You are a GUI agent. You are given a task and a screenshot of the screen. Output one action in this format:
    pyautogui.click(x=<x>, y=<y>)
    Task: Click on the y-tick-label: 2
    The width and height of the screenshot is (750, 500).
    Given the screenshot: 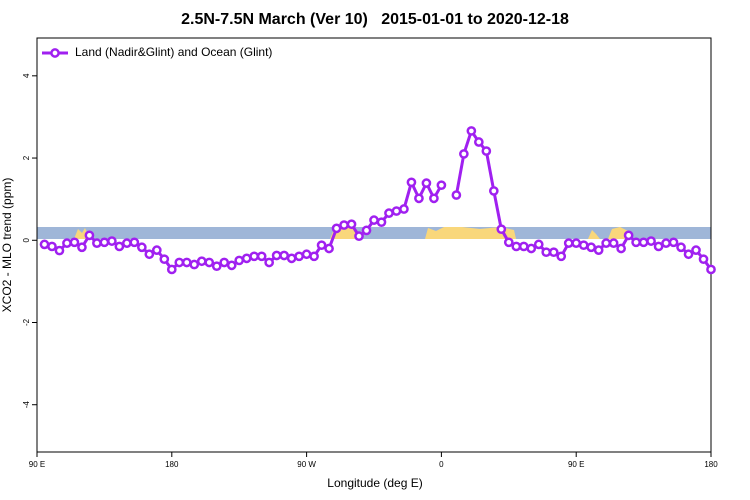 What is the action you would take?
    pyautogui.click(x=26, y=157)
    